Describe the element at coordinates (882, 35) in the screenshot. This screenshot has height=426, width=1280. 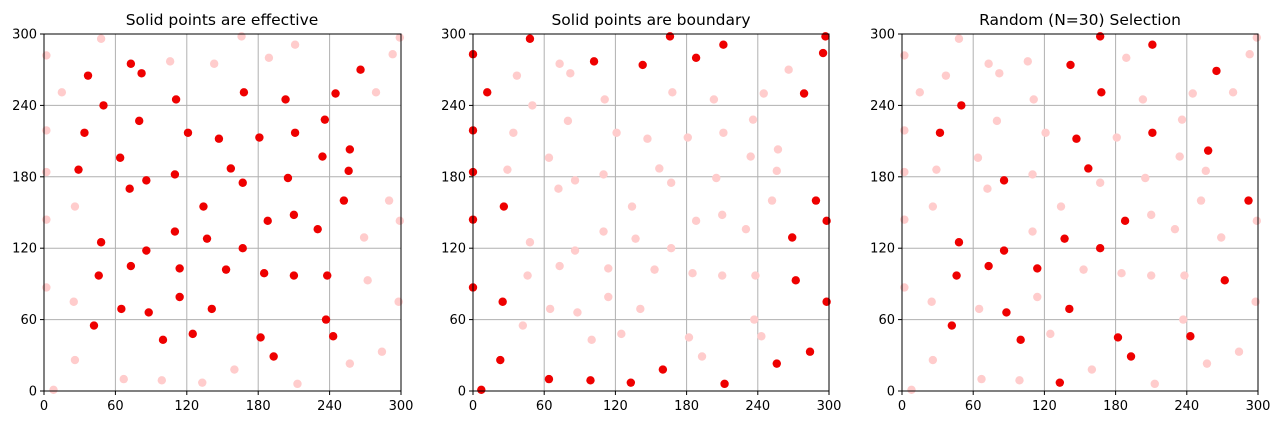
I see `y-tick-label: 300` at that location.